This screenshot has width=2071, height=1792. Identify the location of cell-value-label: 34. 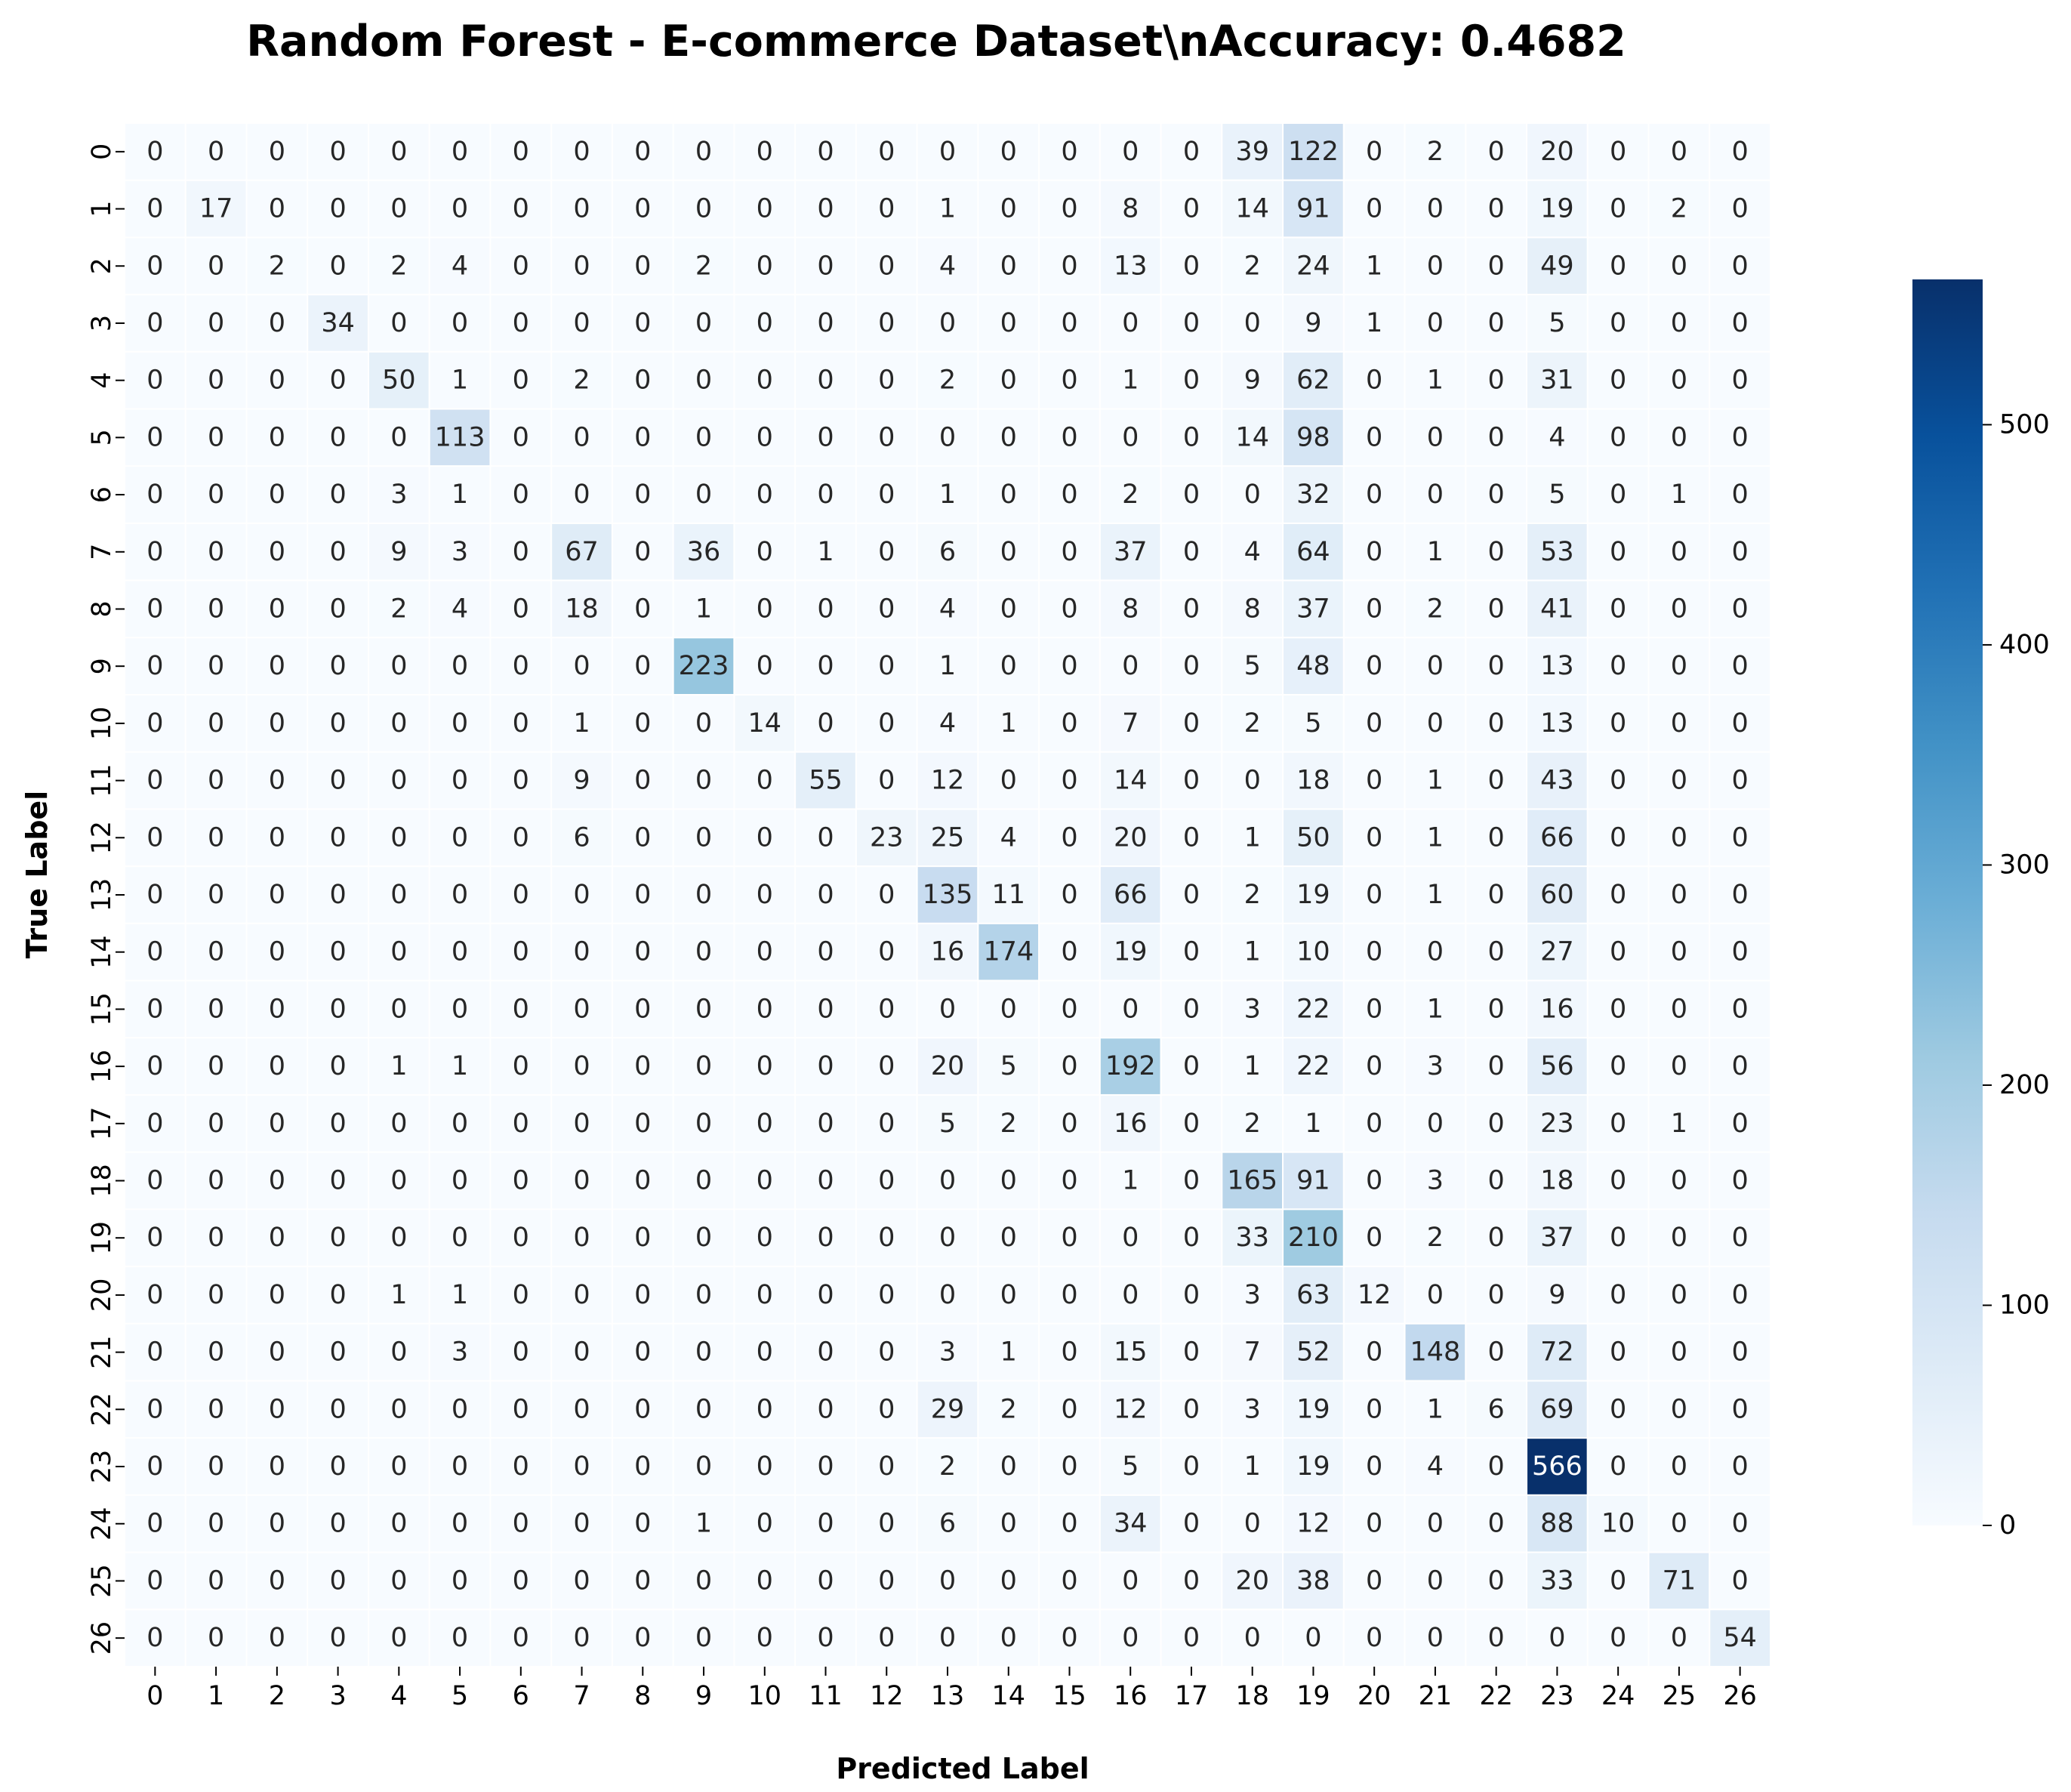
(338, 323).